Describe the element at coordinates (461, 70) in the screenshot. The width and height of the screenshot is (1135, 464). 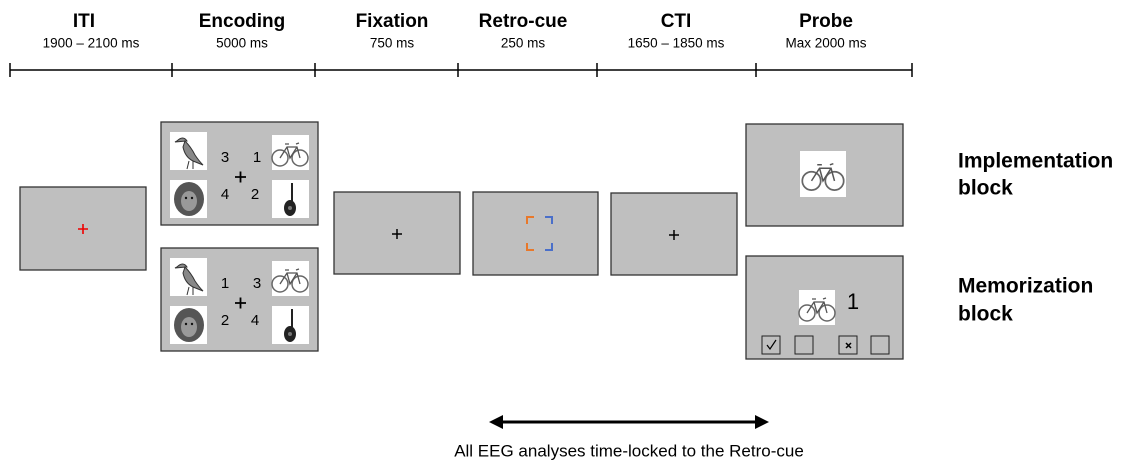
I see `timeline` at that location.